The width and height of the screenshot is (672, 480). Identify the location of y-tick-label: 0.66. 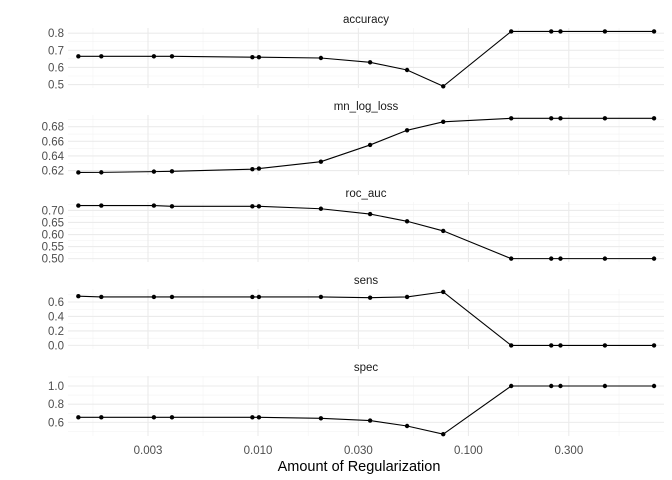
(53, 142).